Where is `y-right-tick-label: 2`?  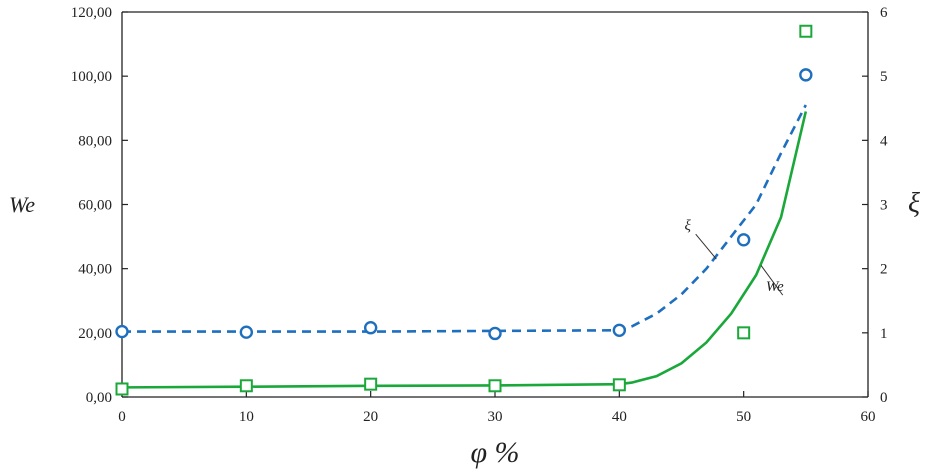 y-right-tick-label: 2 is located at coordinates (884, 270).